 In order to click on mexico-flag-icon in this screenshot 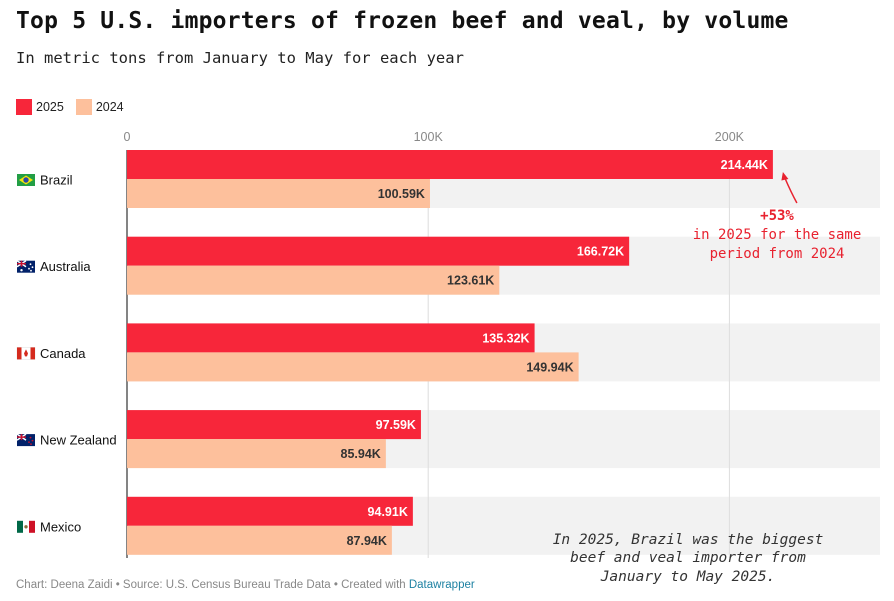, I will do `click(26, 526)`.